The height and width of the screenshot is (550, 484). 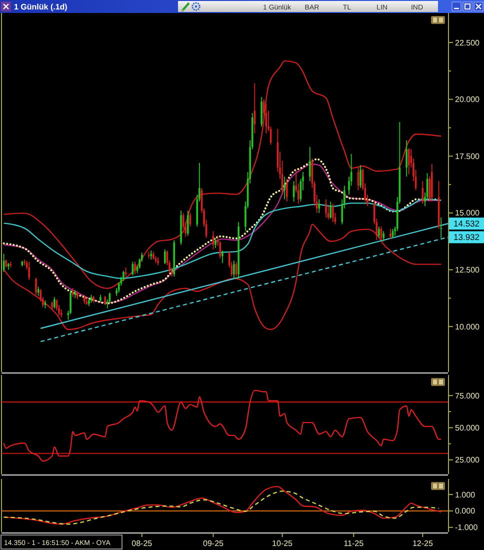 What do you see at coordinates (467, 213) in the screenshot?
I see `y-tick-label: 15.000` at bounding box center [467, 213].